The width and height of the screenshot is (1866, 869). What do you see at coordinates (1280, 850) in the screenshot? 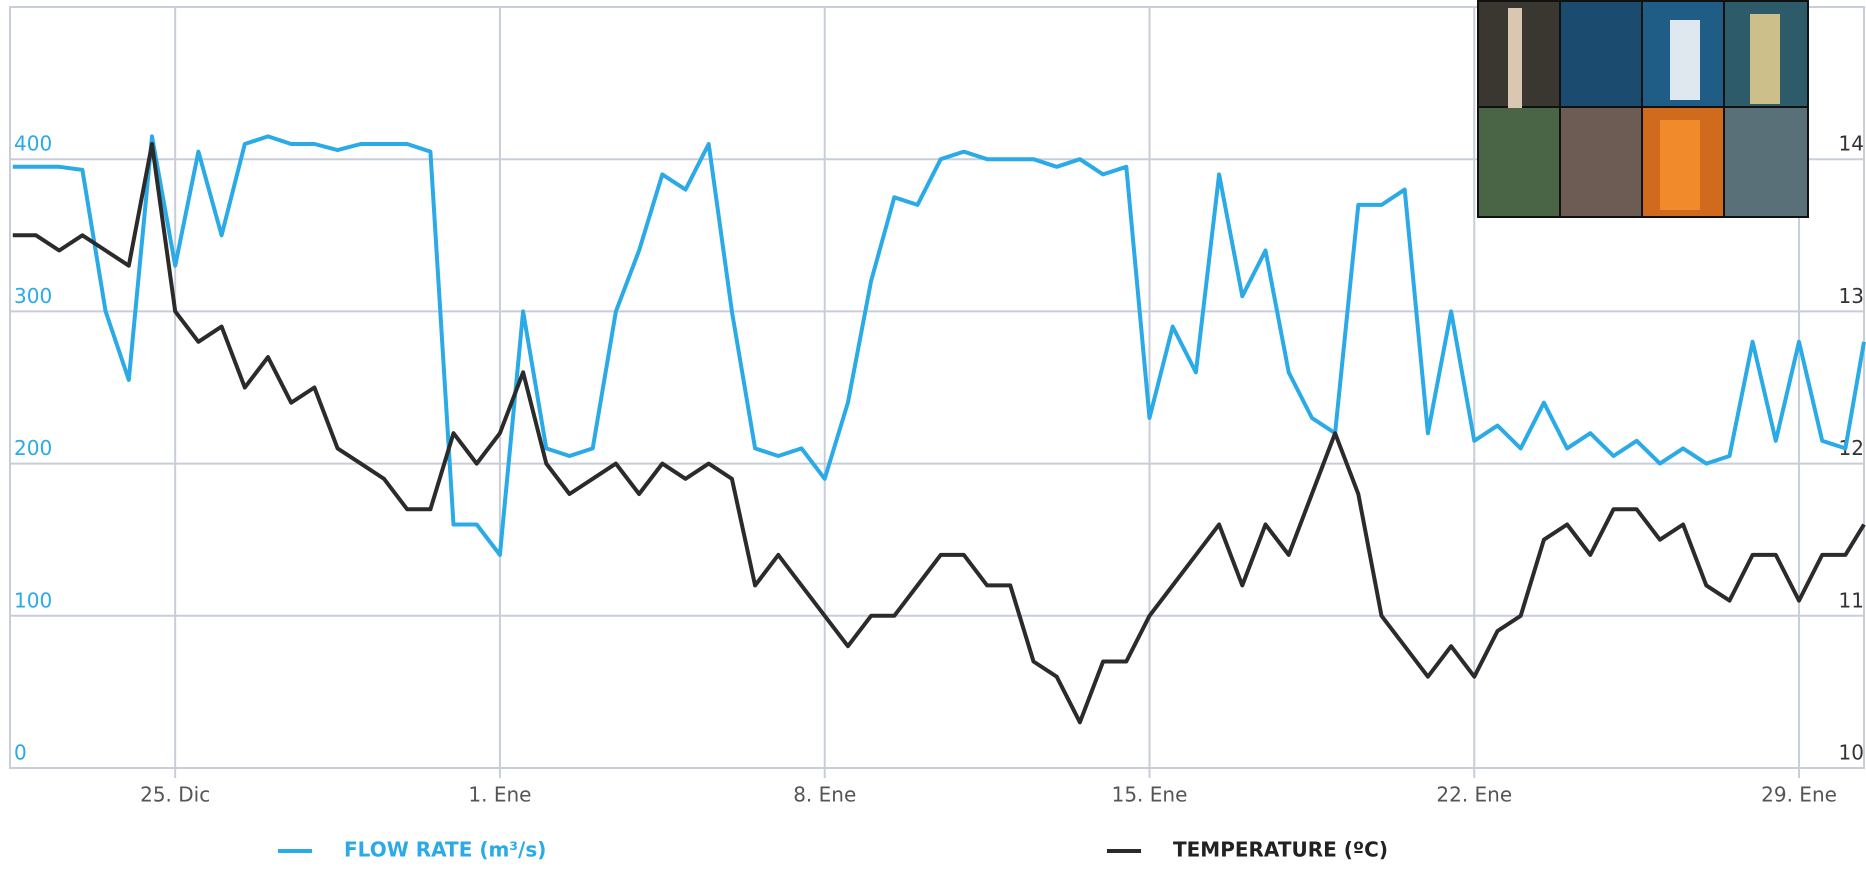
I see `legend-label: TEMPERATURE (ºC)` at bounding box center [1280, 850].